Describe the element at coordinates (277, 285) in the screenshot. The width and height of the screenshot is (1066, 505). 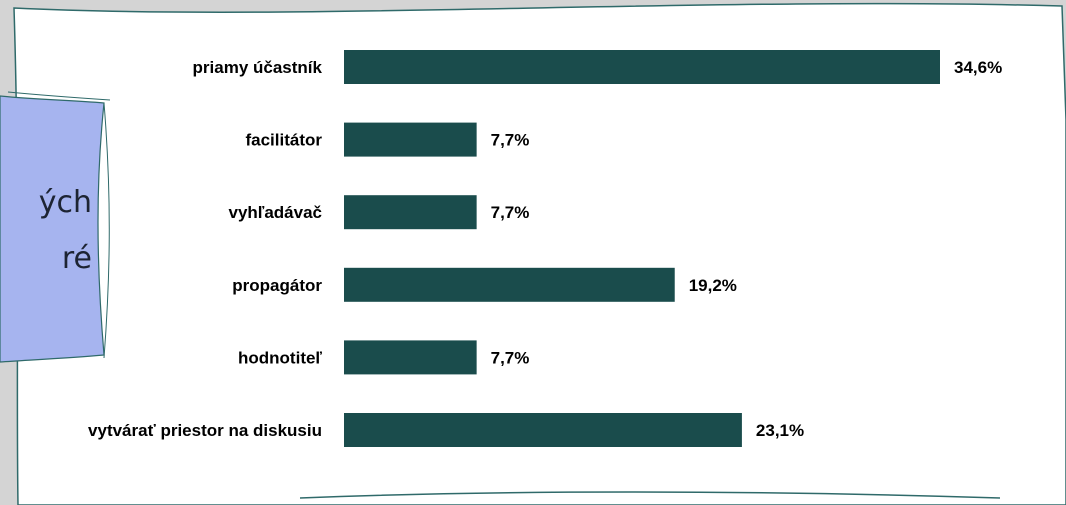
I see `category-label-3: propagátor` at that location.